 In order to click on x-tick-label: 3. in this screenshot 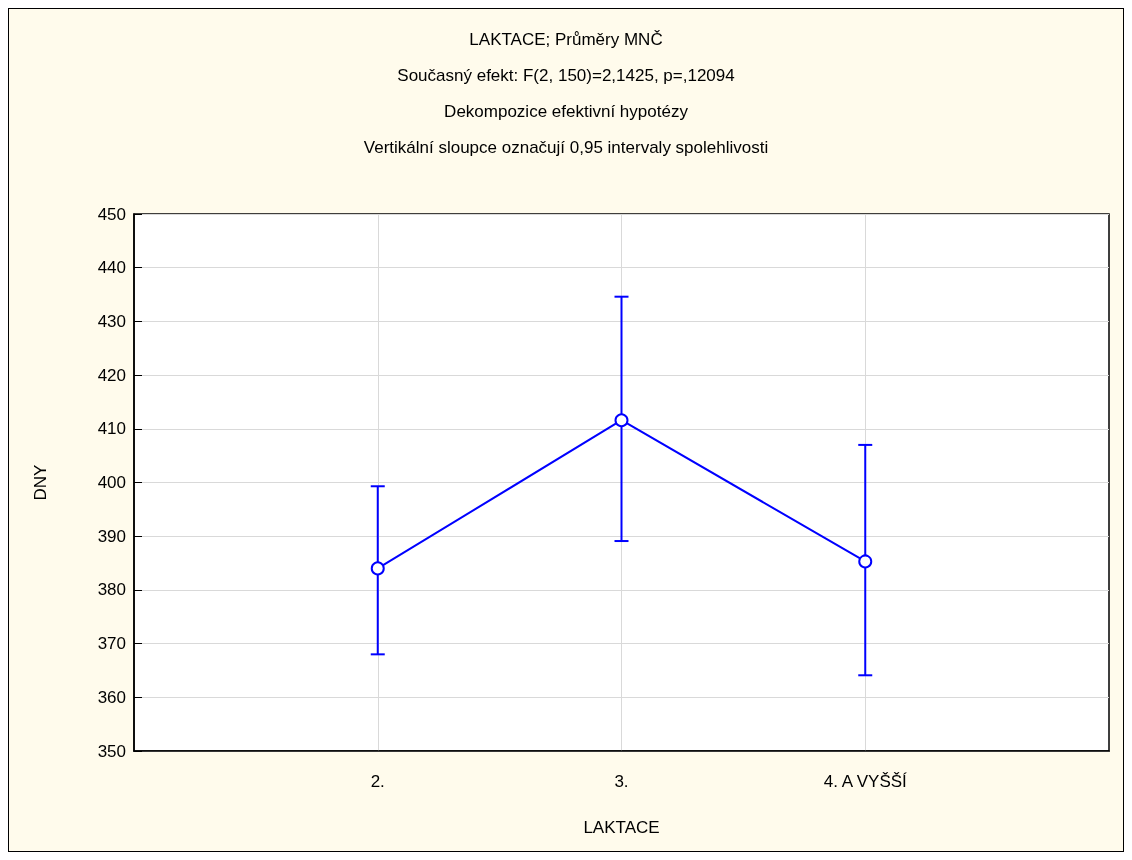, I will do `click(621, 781)`.